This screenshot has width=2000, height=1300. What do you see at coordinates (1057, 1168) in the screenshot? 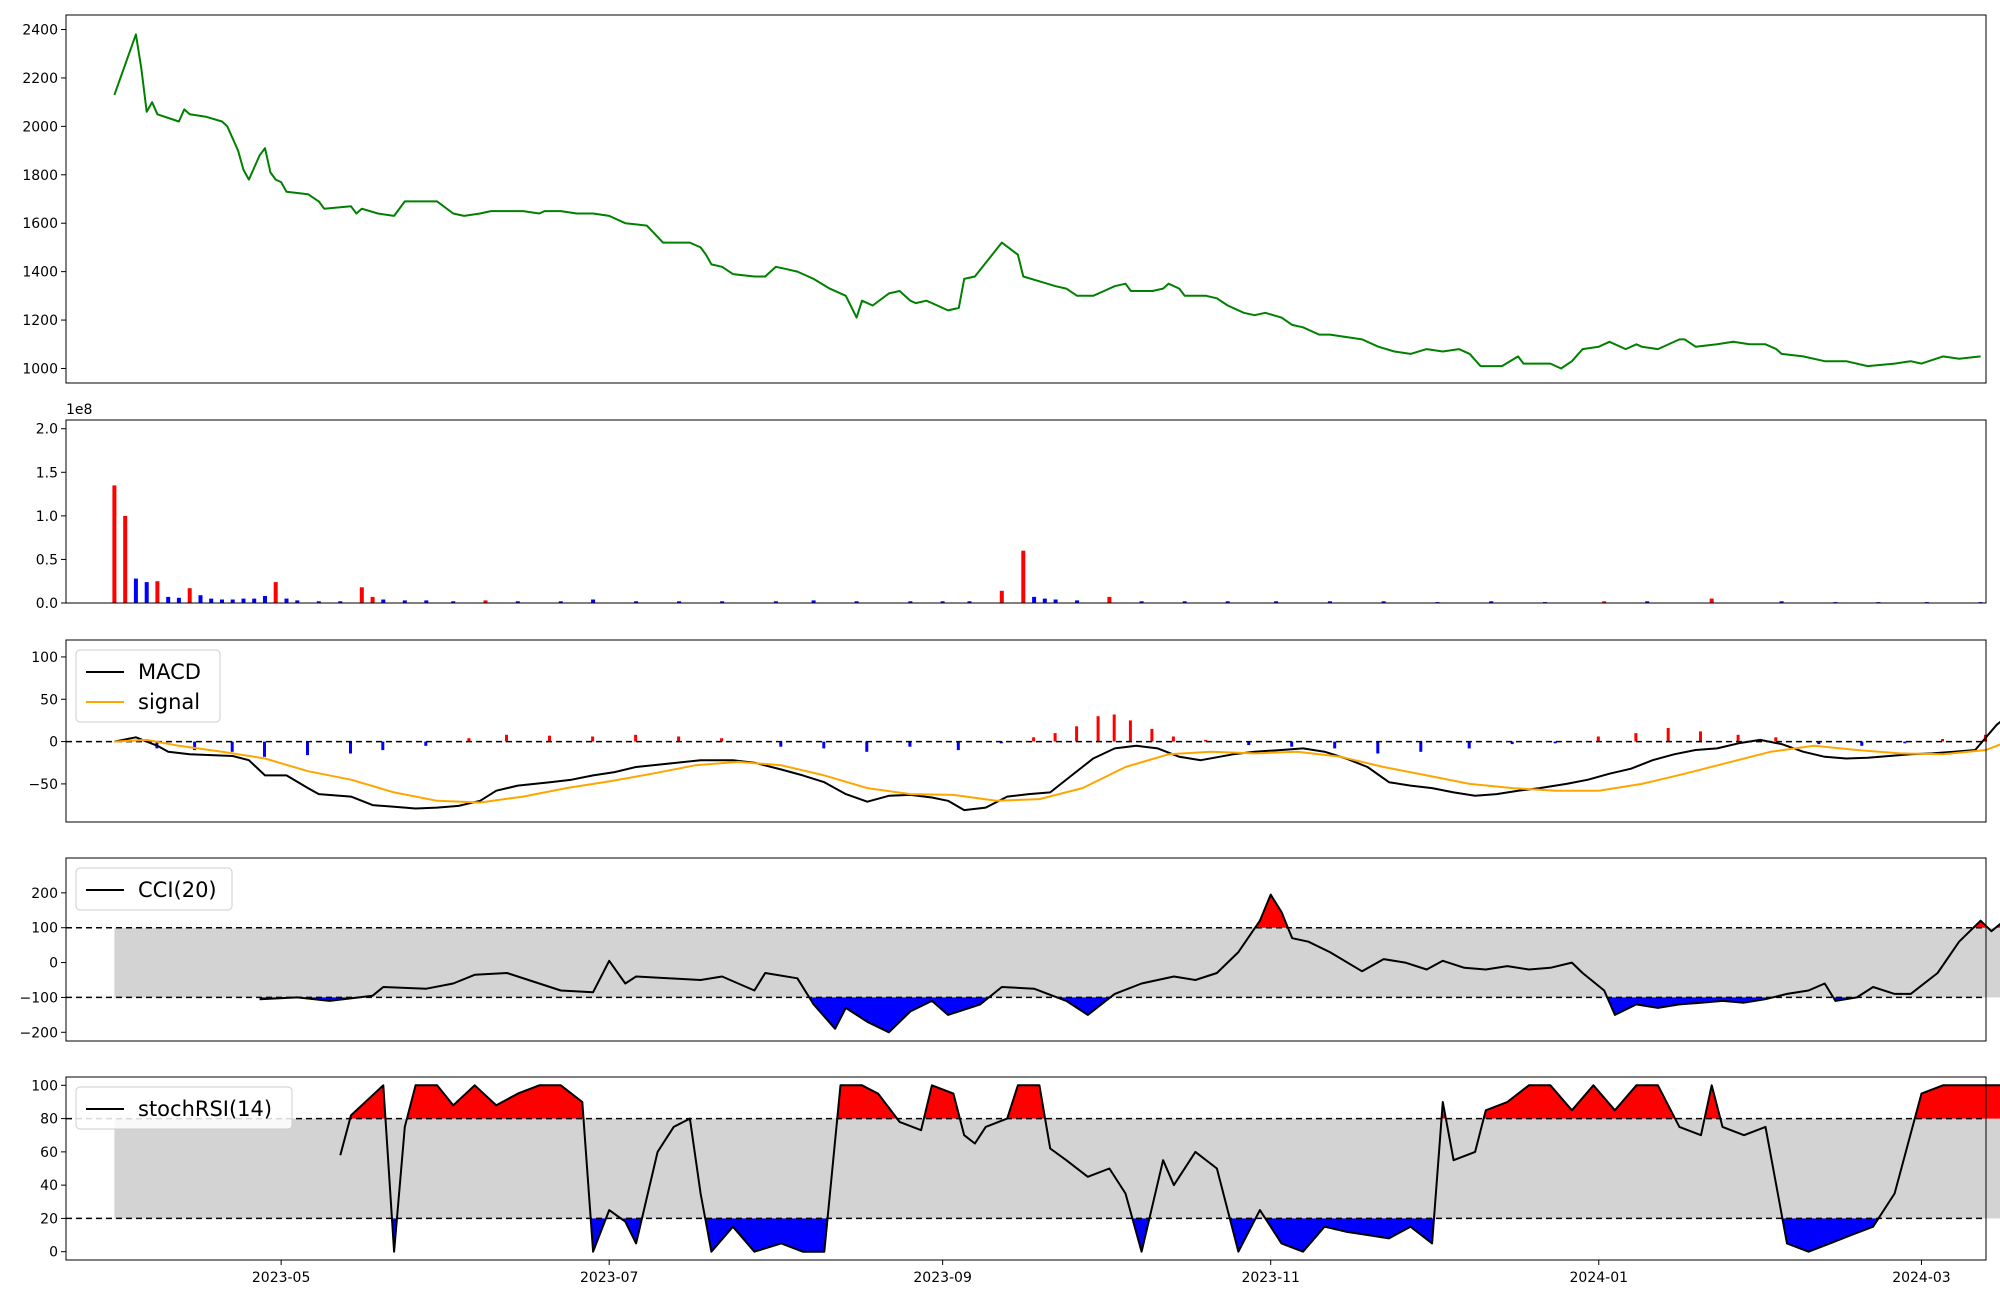
I see `stochrsi-neutral-band` at bounding box center [1057, 1168].